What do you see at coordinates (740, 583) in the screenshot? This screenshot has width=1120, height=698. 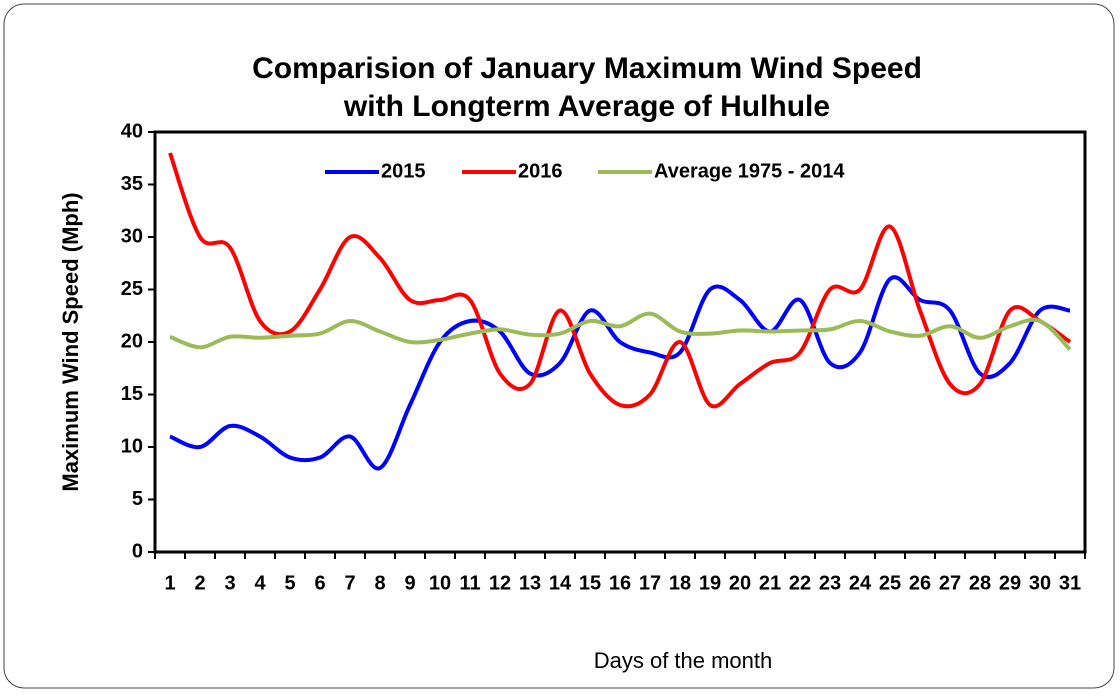 I see `x-tick-label: 20` at bounding box center [740, 583].